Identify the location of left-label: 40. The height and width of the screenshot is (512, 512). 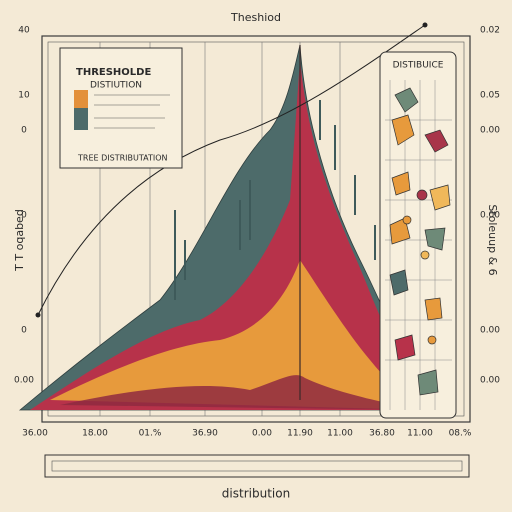
(24, 31).